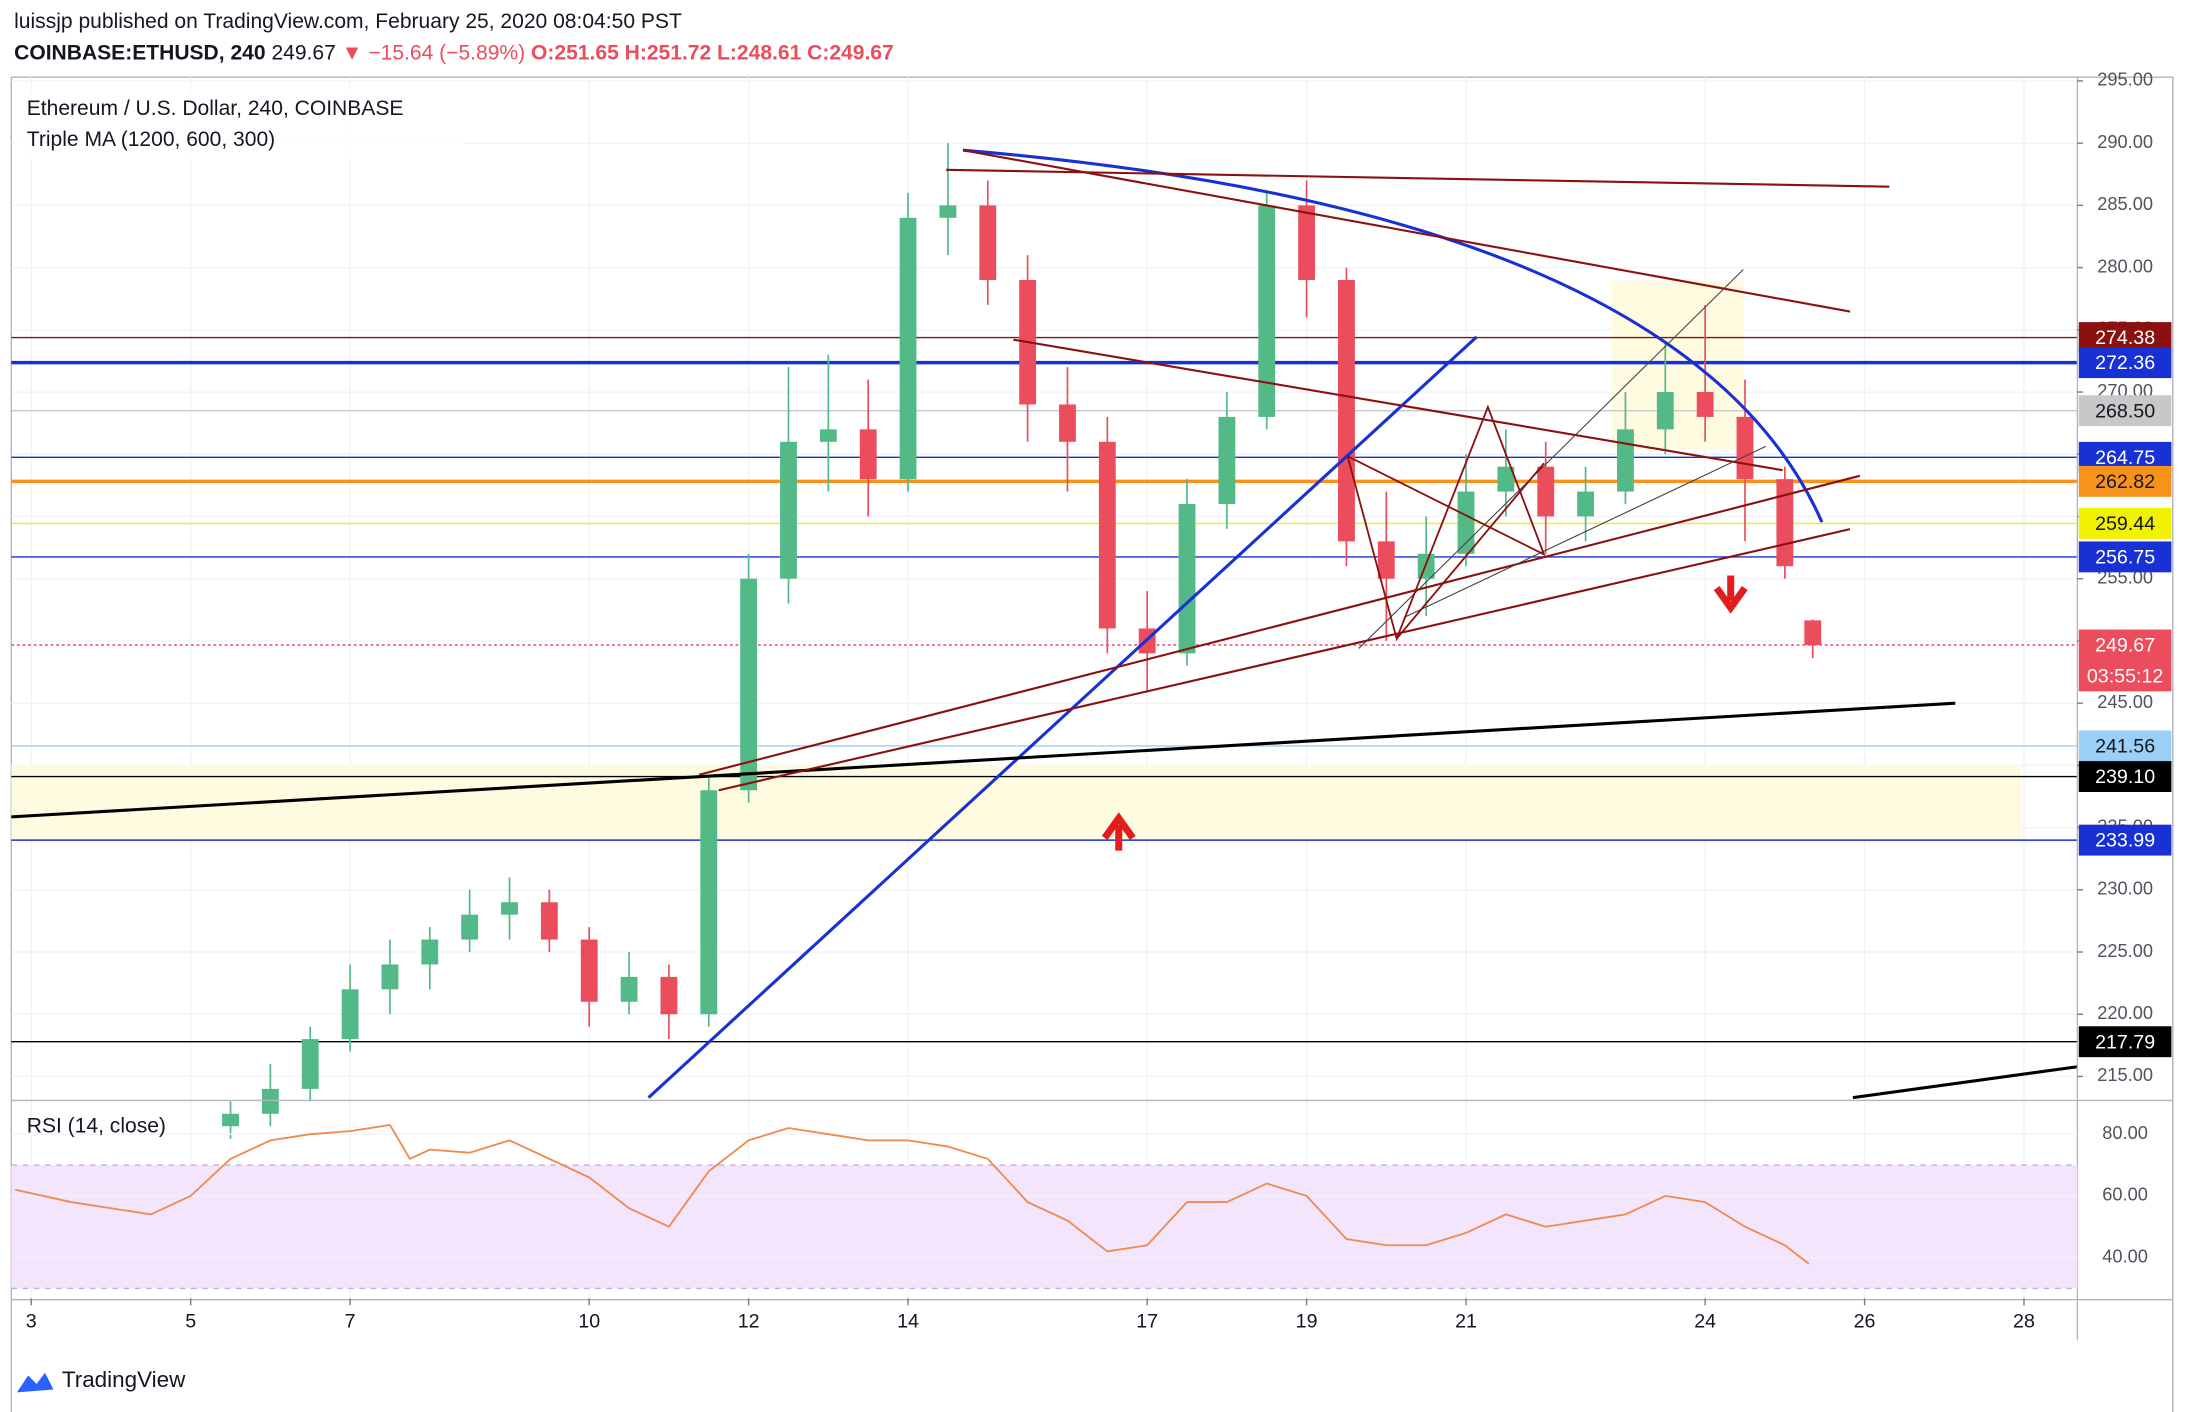 This screenshot has height=1412, width=2201. I want to click on logo, so click(35, 1382).